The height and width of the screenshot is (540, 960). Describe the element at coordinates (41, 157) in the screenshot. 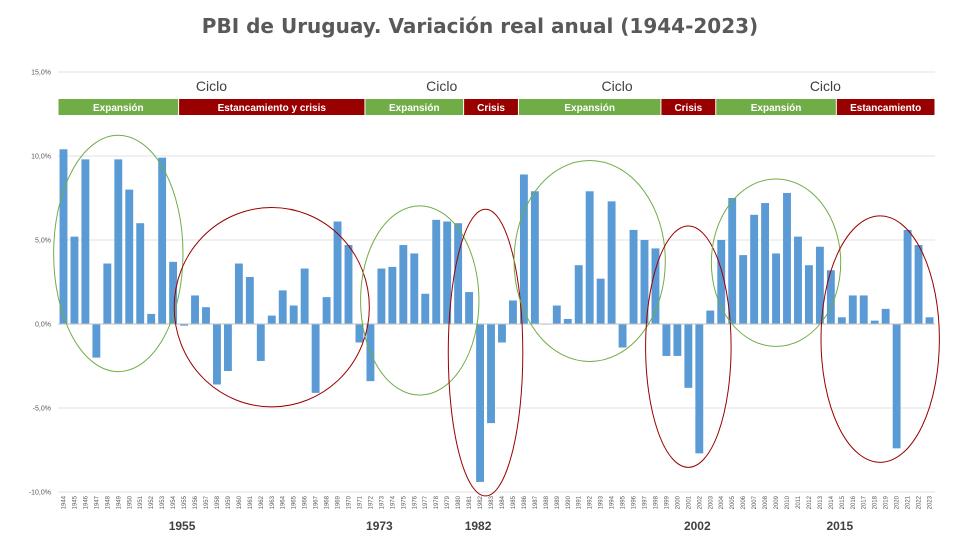

I see `y-tick-label: 10,0%` at that location.